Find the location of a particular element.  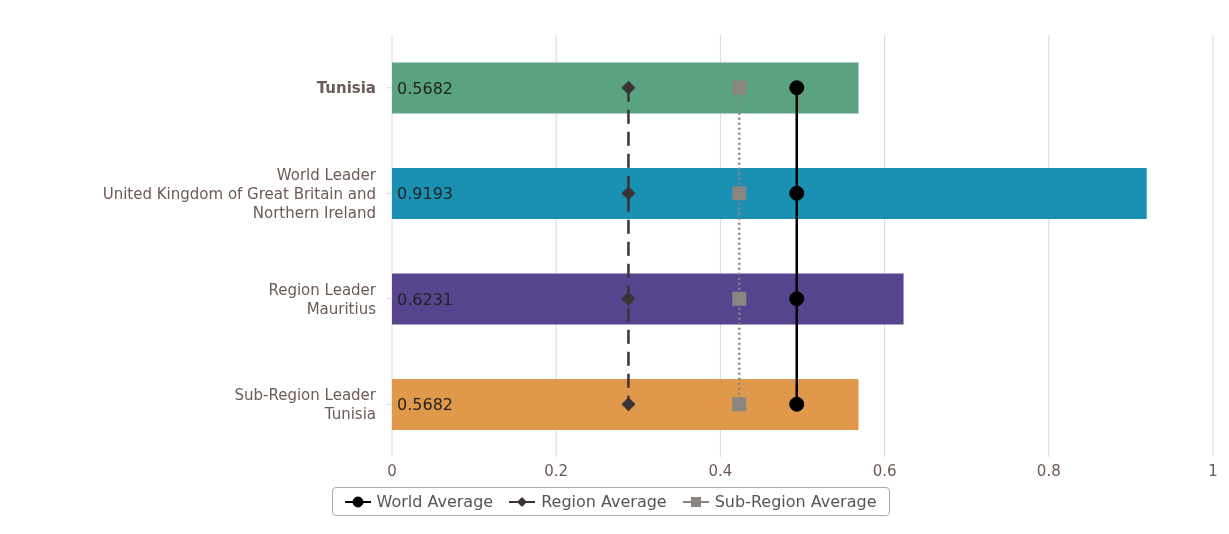

x-tick-label: 0.6 is located at coordinates (884, 470).